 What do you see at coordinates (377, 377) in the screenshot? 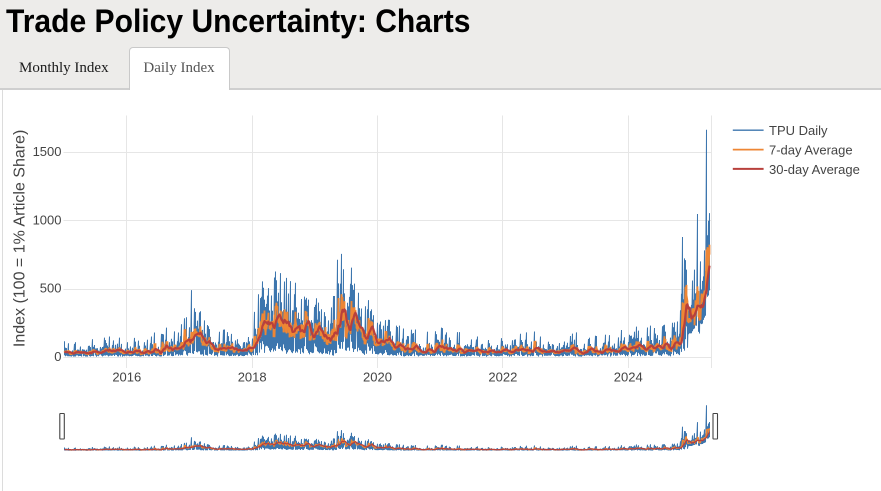
I see `svg-text: 2020` at bounding box center [377, 377].